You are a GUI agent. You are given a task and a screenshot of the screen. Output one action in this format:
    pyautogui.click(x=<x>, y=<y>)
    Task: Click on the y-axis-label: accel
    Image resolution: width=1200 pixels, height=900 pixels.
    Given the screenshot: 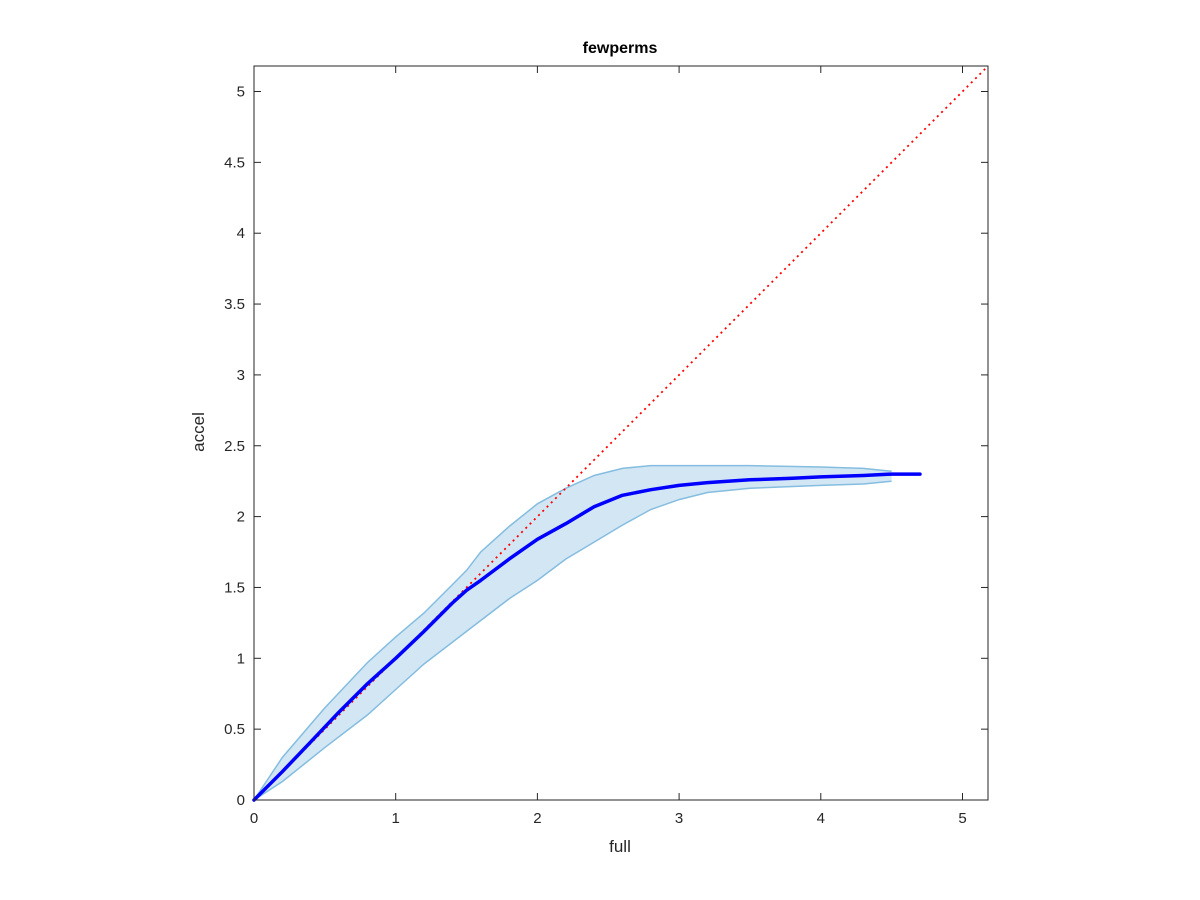 What is the action you would take?
    pyautogui.click(x=198, y=432)
    